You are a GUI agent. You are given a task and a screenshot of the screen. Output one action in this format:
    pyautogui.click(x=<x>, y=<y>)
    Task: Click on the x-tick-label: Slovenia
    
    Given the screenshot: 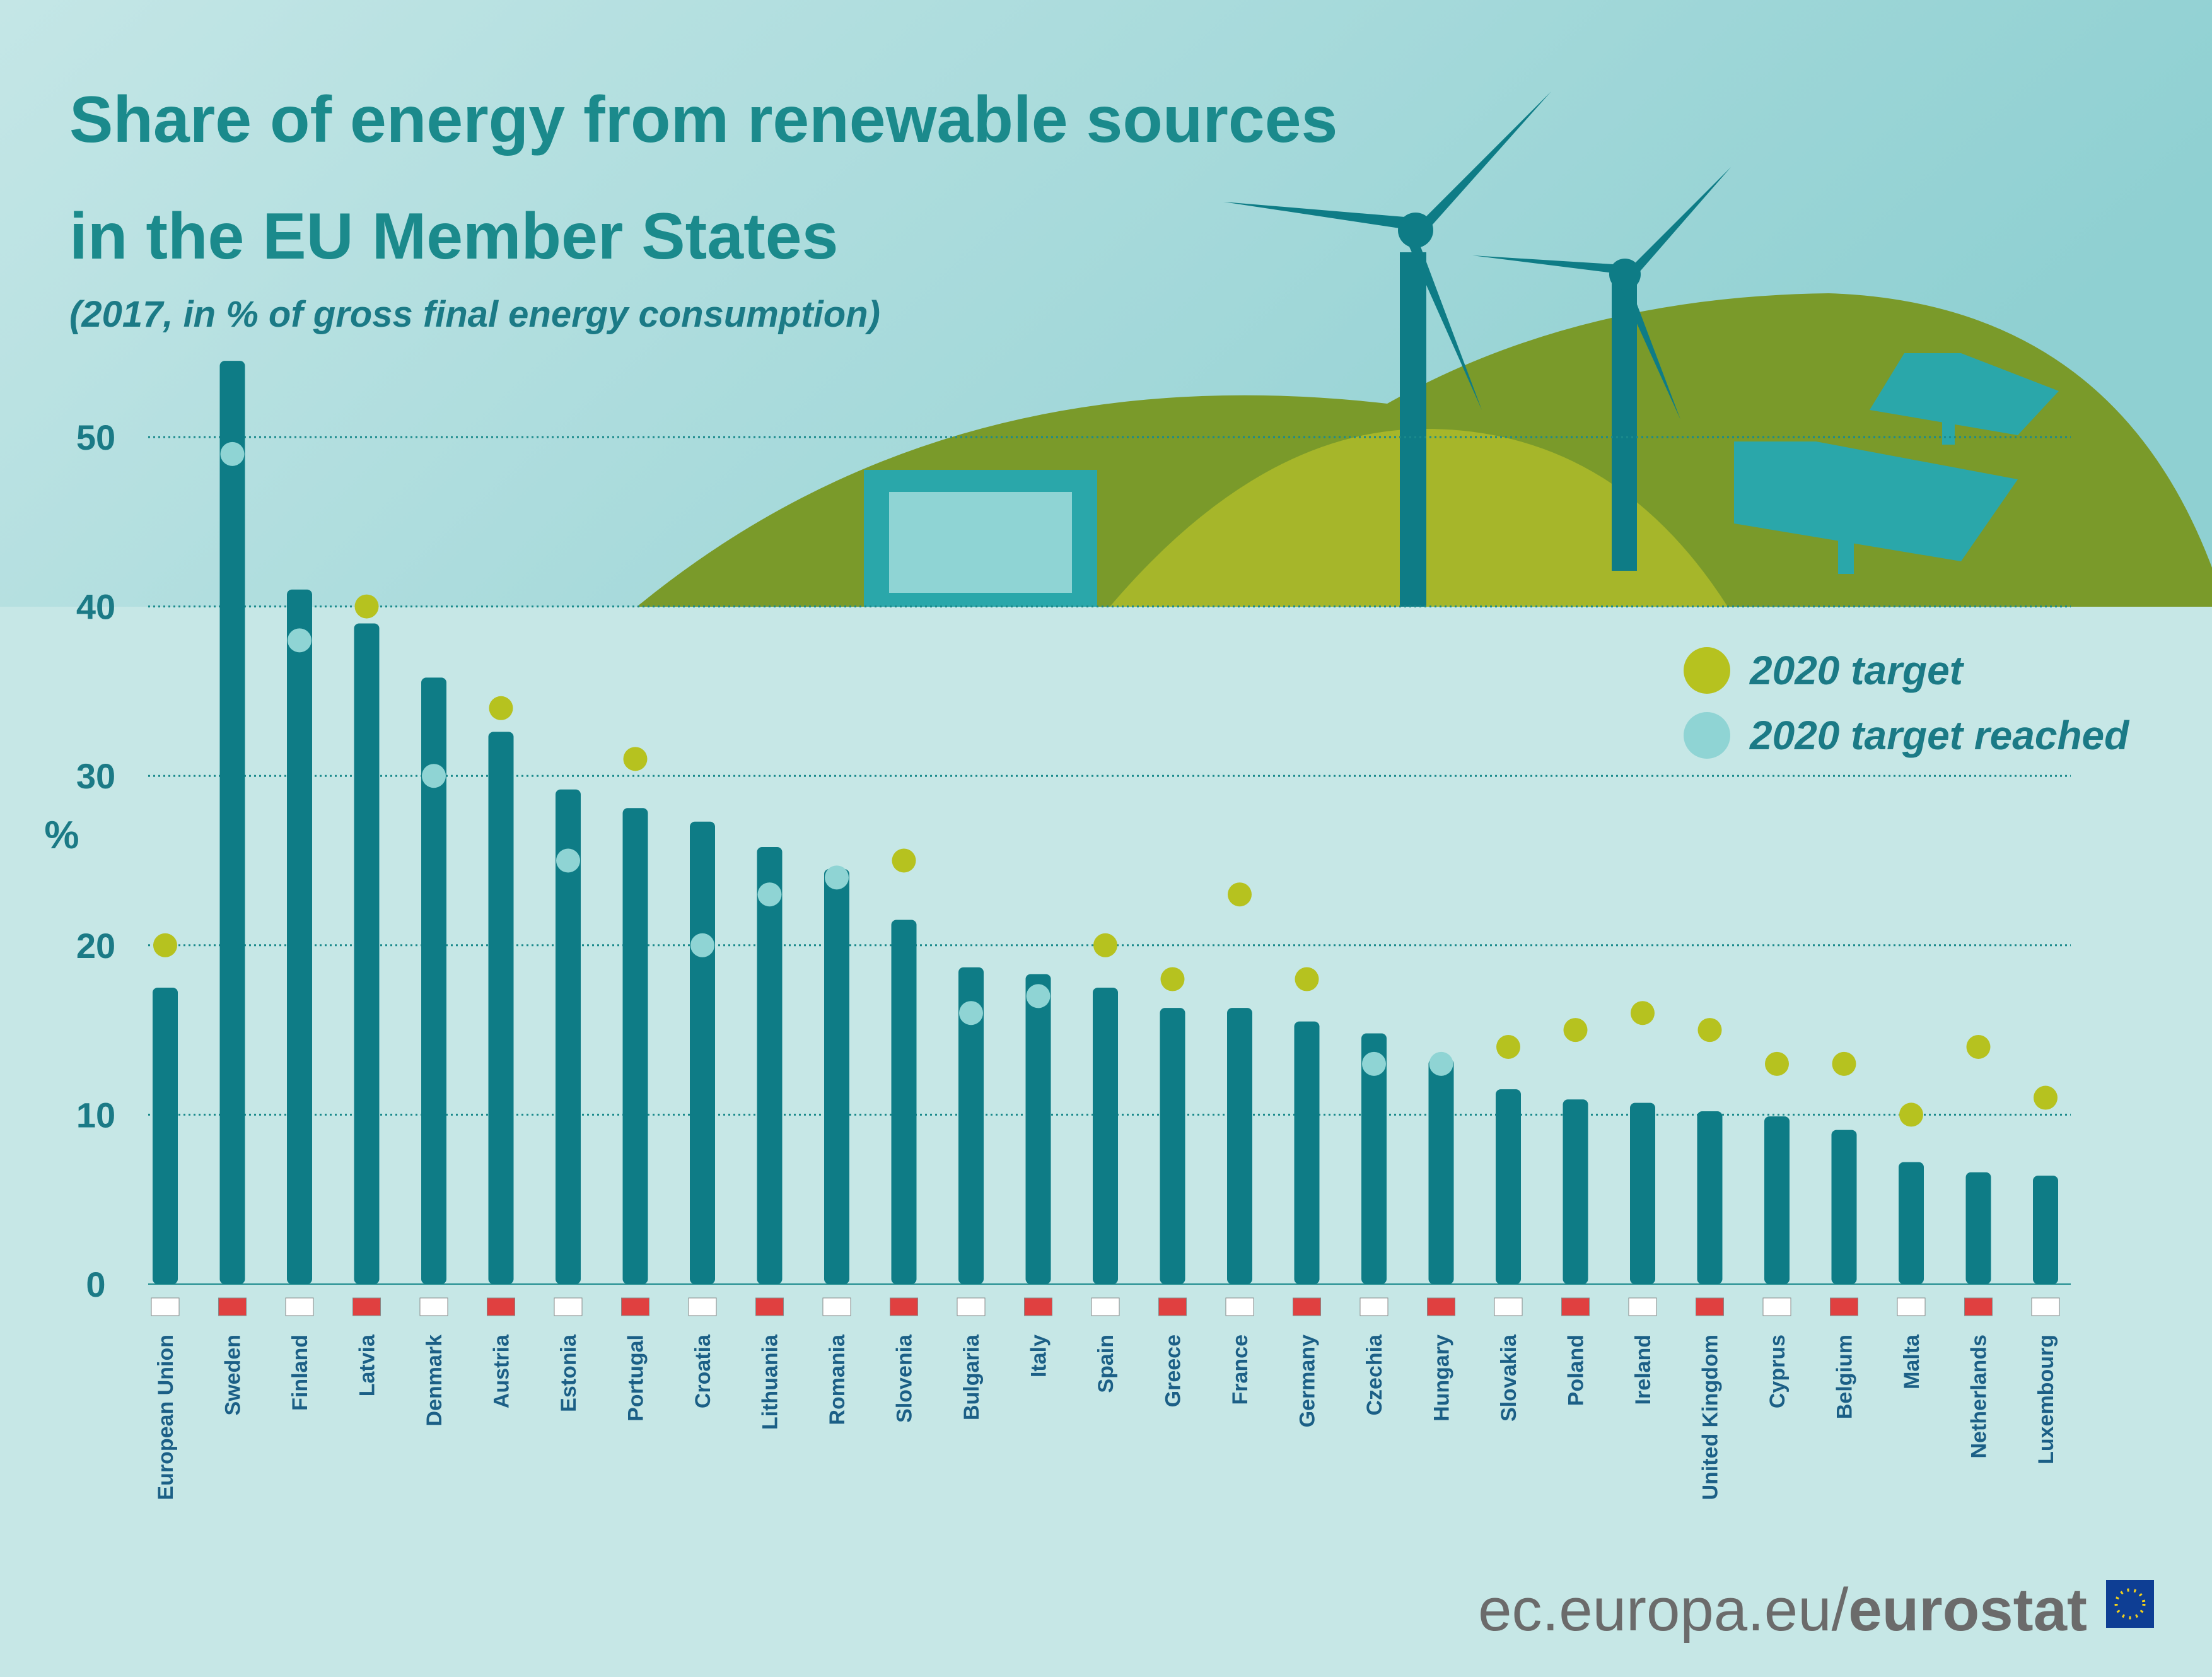 What is the action you would take?
    pyautogui.click(x=905, y=1379)
    